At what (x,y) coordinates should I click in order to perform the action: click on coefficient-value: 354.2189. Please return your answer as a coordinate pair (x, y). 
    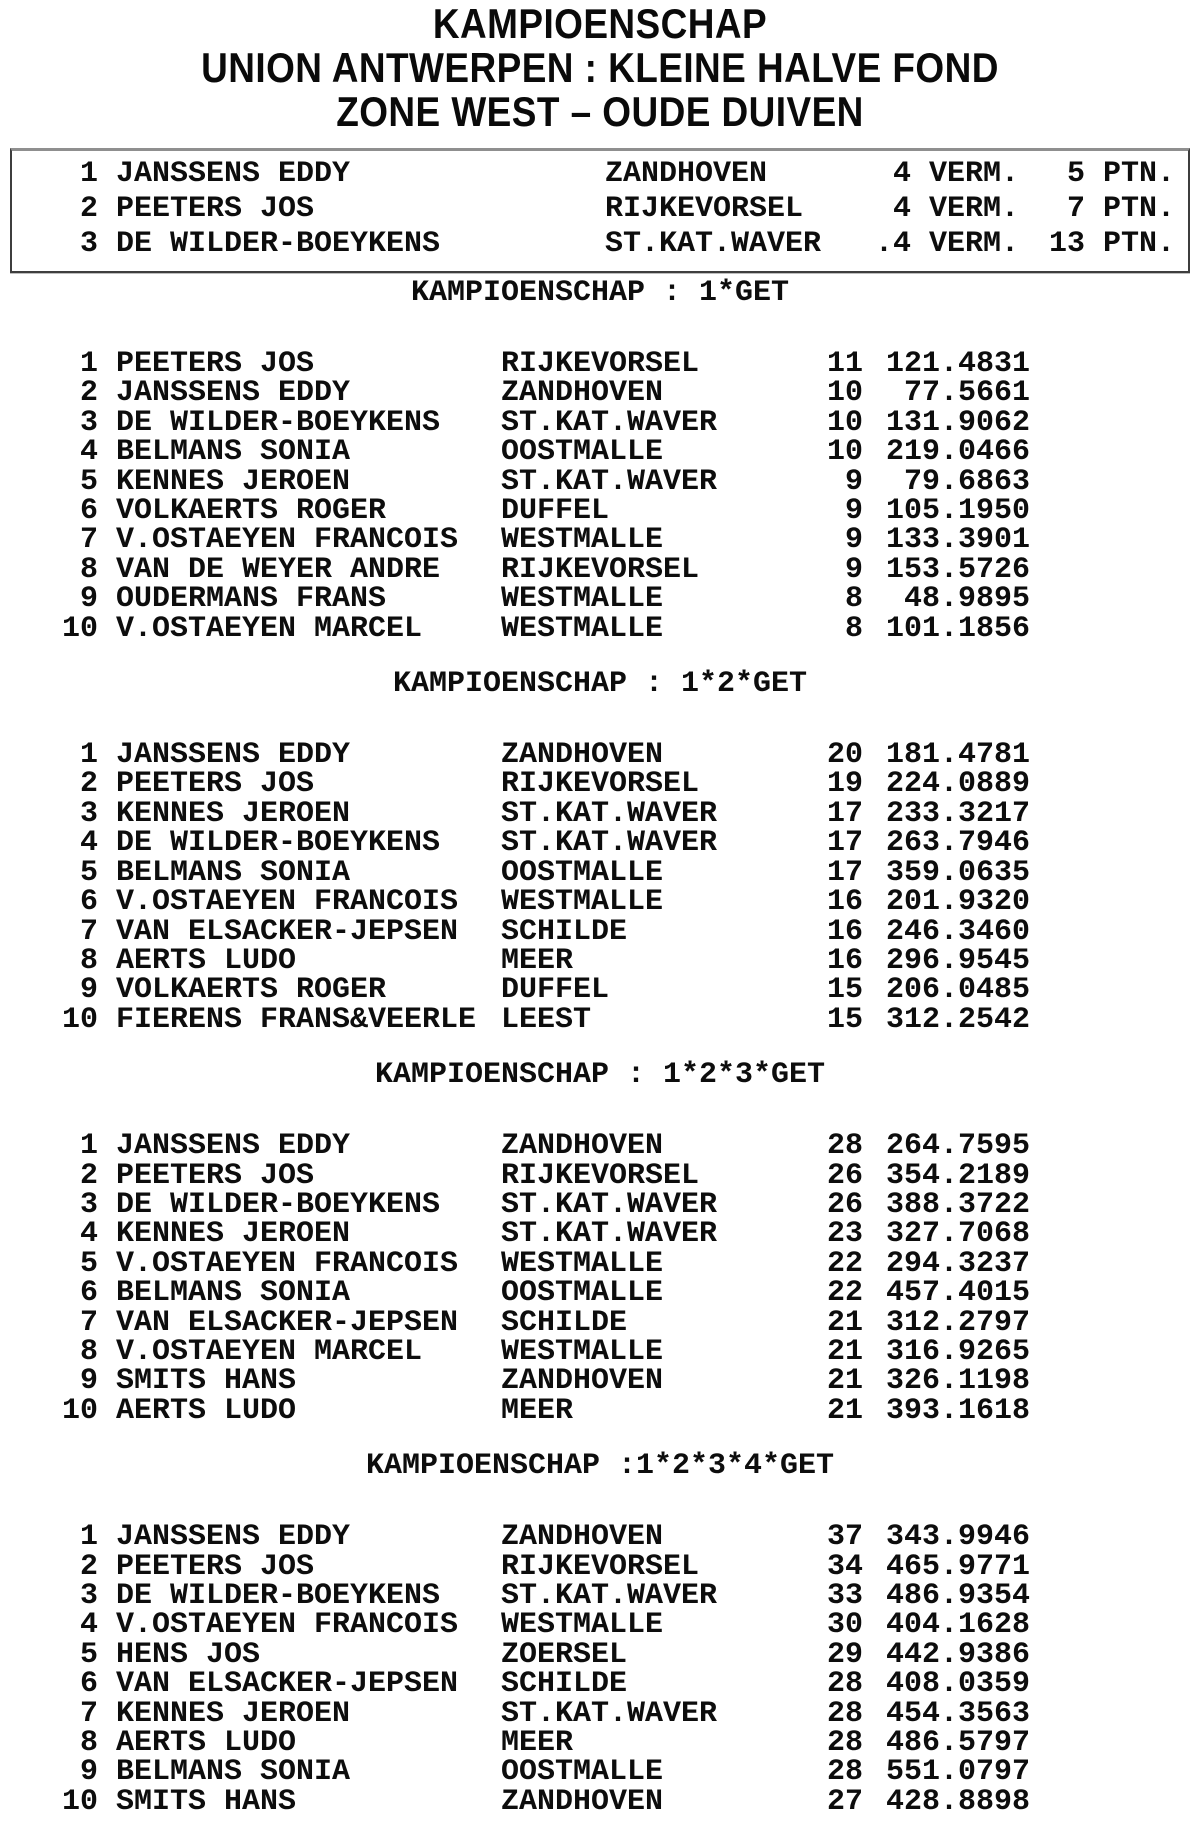
    Looking at the image, I should click on (957, 1175).